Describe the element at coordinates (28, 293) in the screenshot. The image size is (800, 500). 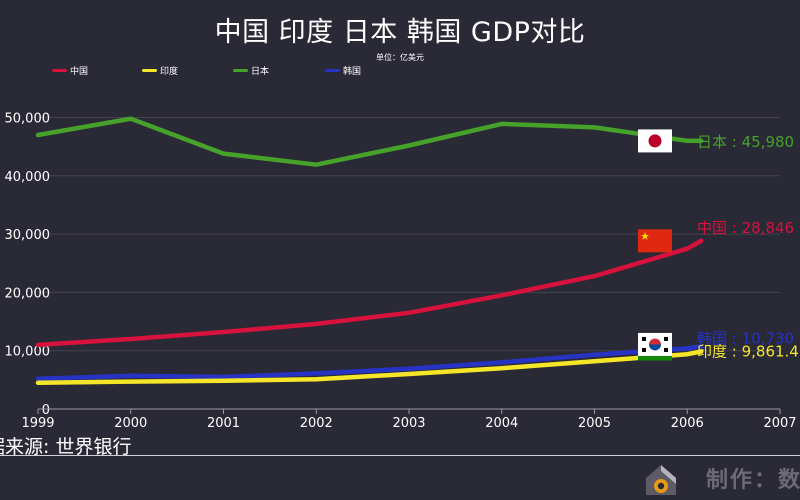
I see `y-tick-label: 20,000` at that location.